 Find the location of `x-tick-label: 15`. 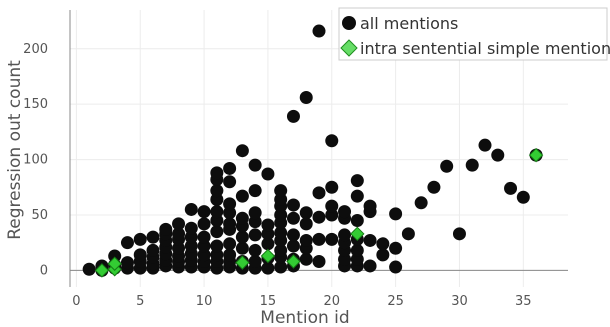

x-tick-label: 15 is located at coordinates (268, 301).